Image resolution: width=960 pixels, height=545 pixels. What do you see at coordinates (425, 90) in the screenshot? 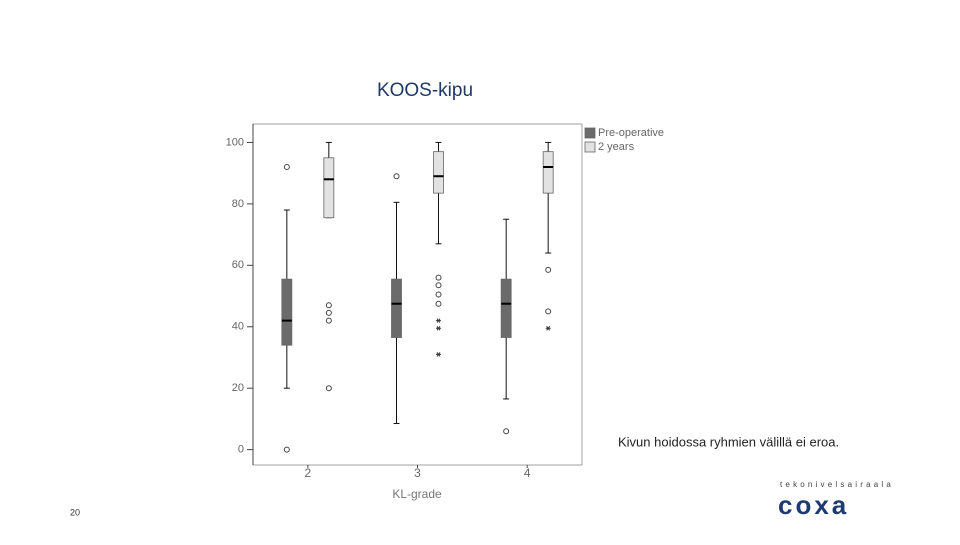
I see `chart-title: KOOS-kipu` at bounding box center [425, 90].